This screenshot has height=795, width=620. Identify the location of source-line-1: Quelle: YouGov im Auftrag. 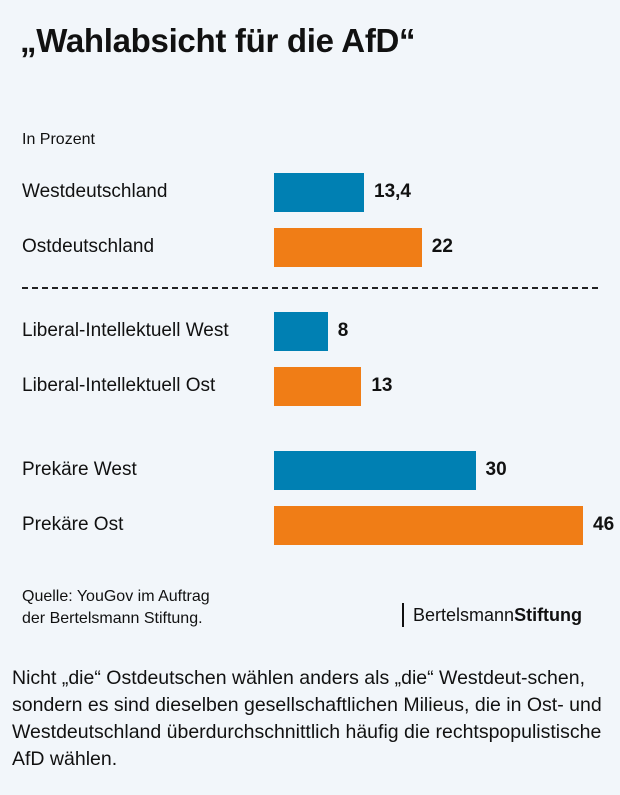
(116, 596).